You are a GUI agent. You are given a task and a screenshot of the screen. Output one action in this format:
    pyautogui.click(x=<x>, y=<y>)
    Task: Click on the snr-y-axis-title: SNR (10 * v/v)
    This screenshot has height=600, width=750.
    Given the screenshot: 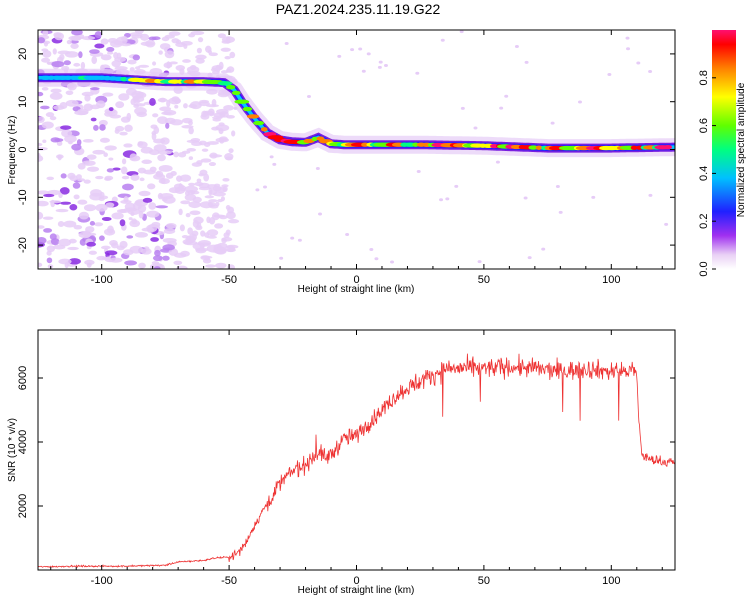 What is the action you would take?
    pyautogui.click(x=12, y=450)
    